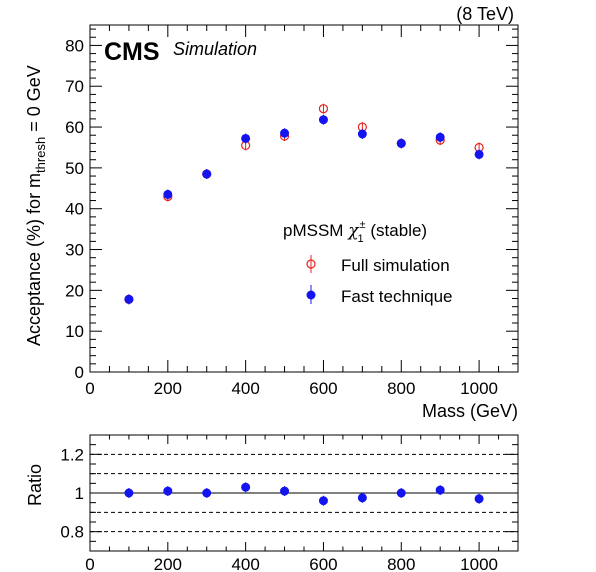 The width and height of the screenshot is (596, 572). Describe the element at coordinates (485, 14) in the screenshot. I see `energy-label: (8 TeV)` at that location.